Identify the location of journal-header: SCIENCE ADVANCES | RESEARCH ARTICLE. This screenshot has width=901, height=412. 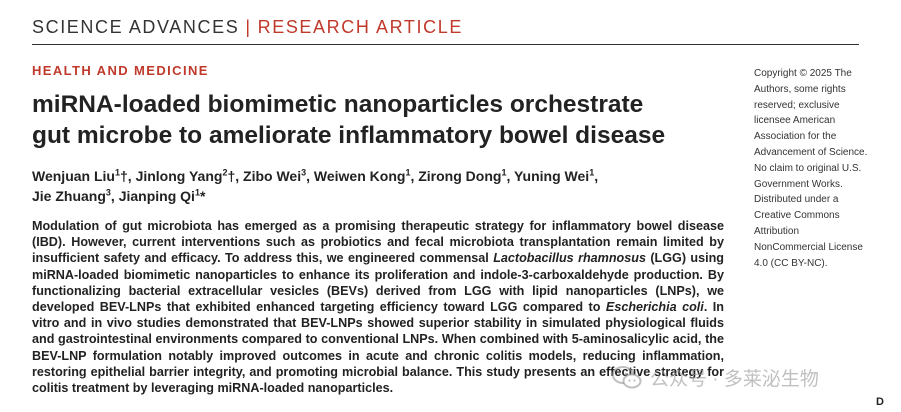
(445, 29).